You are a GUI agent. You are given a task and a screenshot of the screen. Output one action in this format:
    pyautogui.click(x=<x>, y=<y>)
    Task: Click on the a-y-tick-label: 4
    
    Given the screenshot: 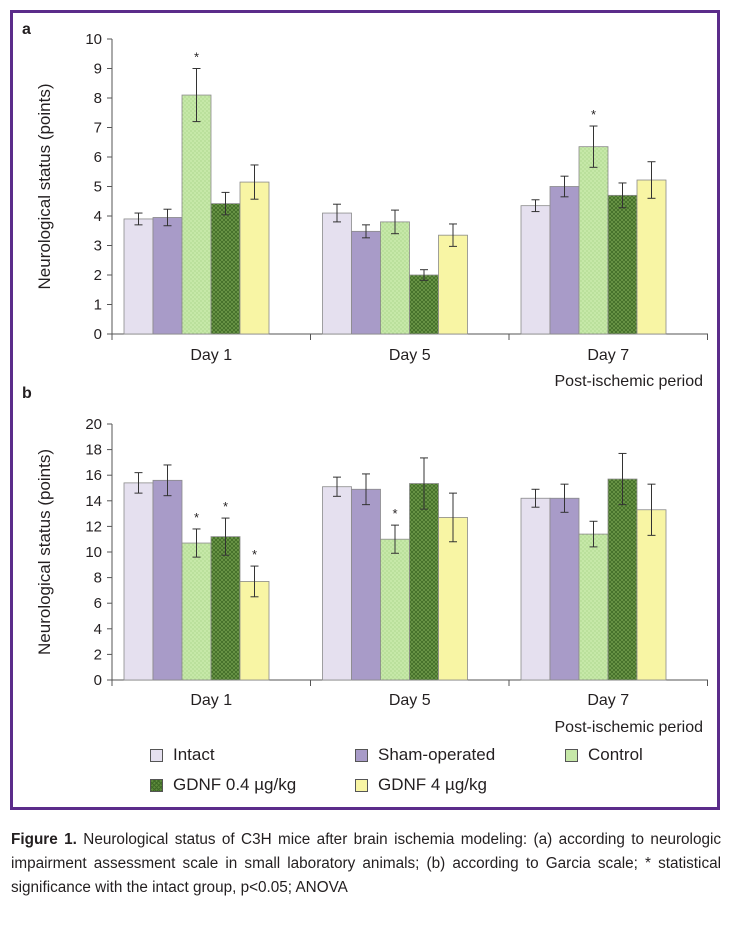 What is the action you would take?
    pyautogui.click(x=98, y=216)
    